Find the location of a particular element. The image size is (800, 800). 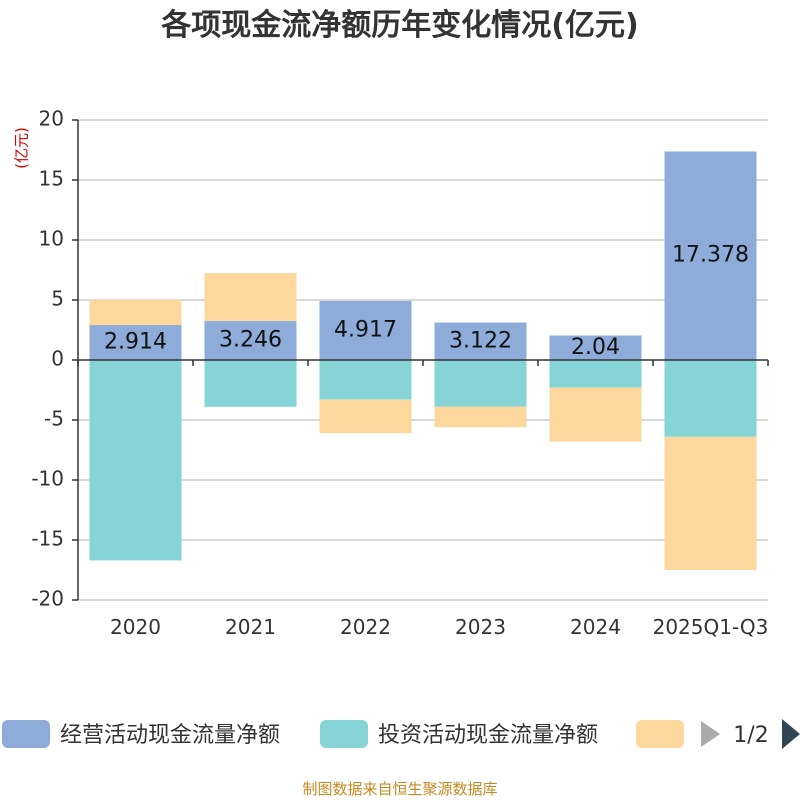

x-tick-label: 2021 is located at coordinates (250, 627).